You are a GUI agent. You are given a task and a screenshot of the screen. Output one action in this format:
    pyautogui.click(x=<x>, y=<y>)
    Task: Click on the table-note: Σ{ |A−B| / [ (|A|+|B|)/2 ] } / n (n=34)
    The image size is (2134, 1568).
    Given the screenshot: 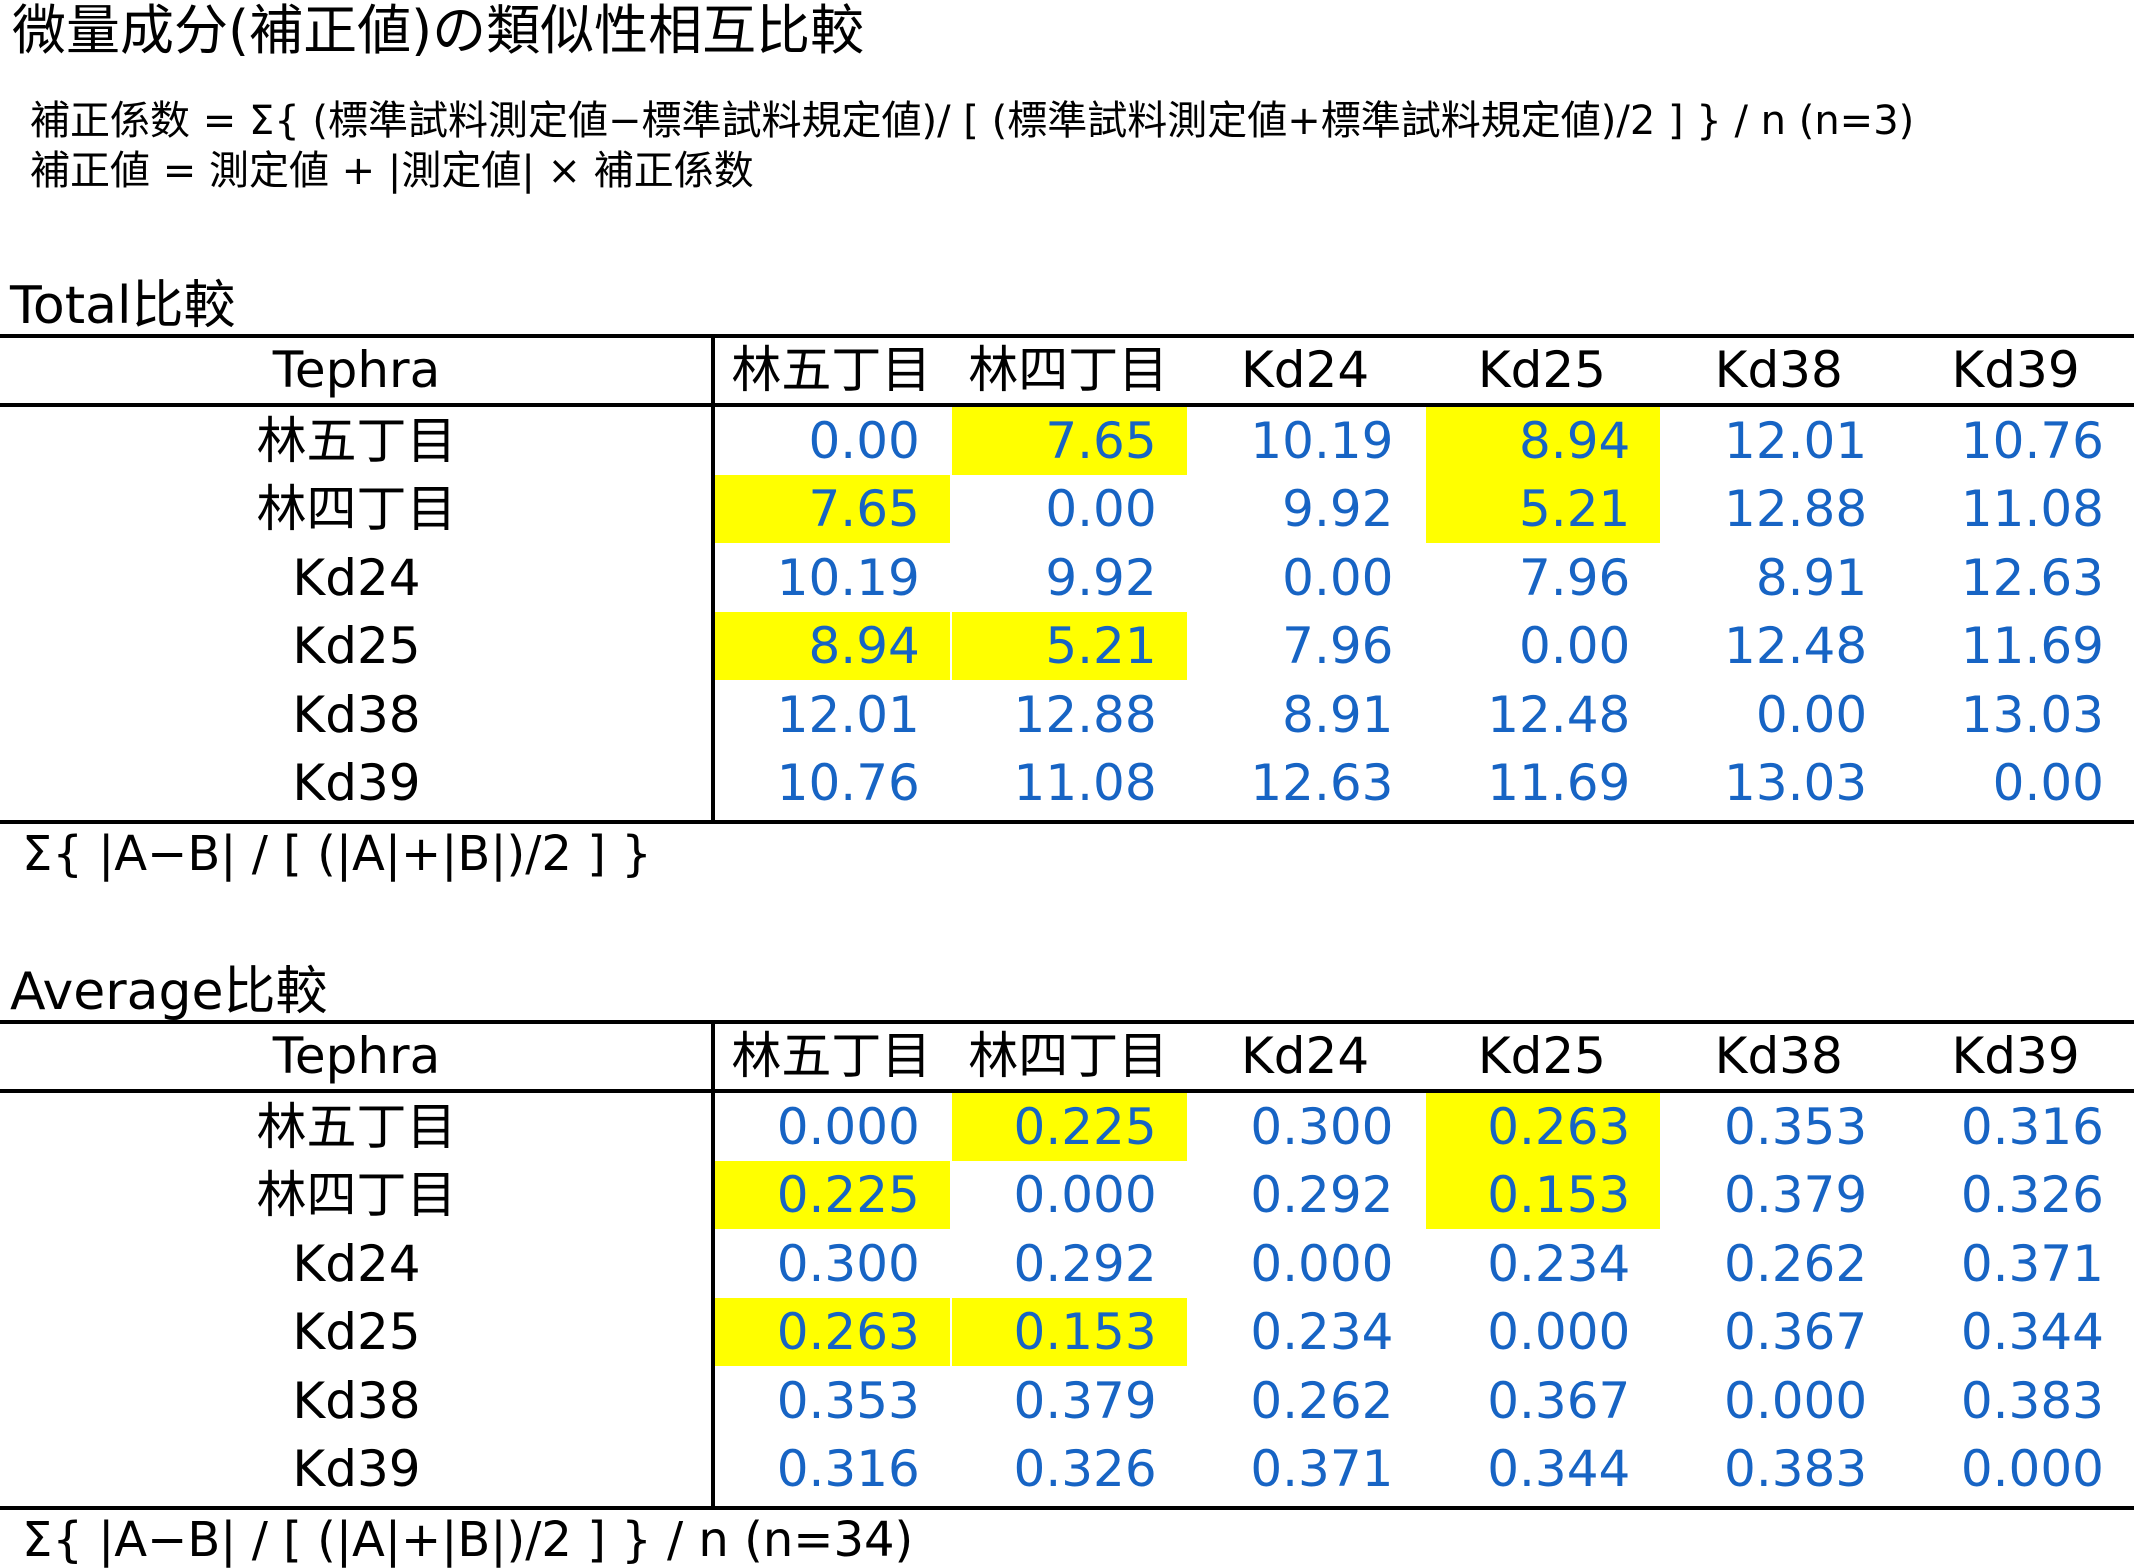 What is the action you would take?
    pyautogui.click(x=468, y=1539)
    